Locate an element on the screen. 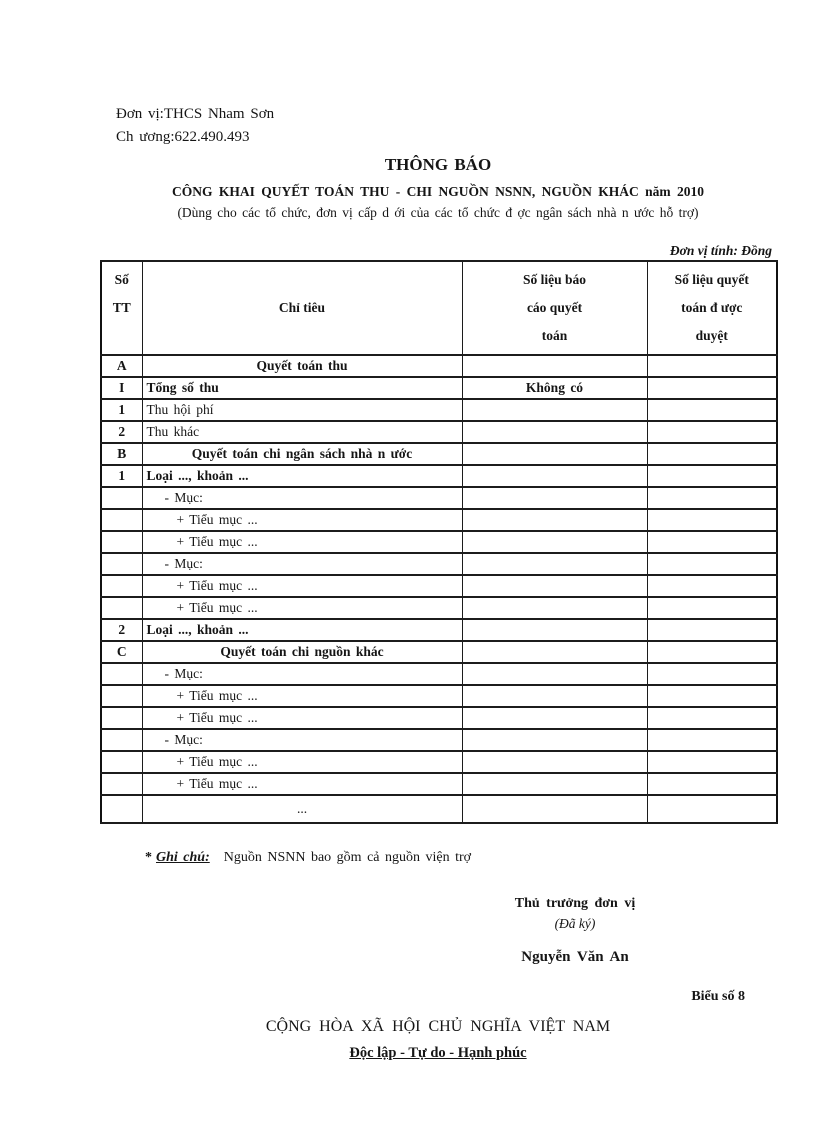  row-label-cell: Thu hội phí is located at coordinates (302, 410).